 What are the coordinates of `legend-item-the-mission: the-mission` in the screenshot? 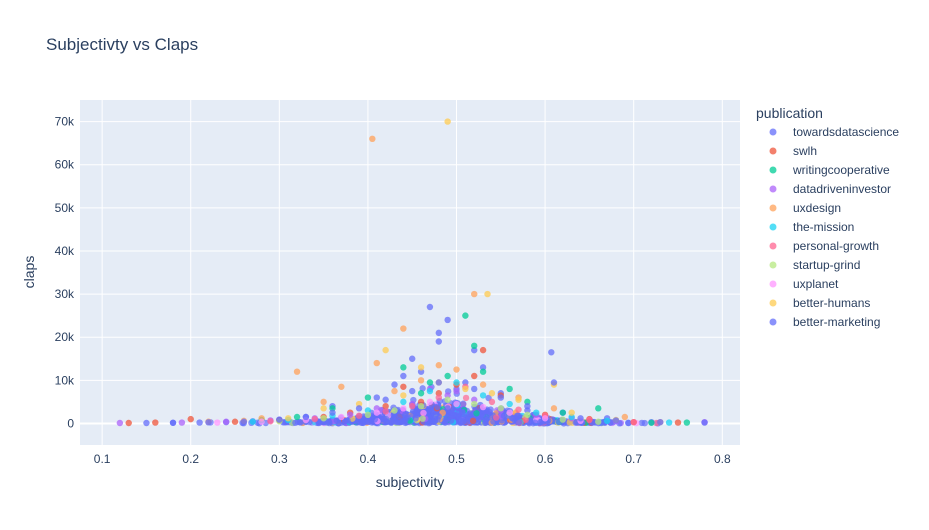 It's located at (812, 227).